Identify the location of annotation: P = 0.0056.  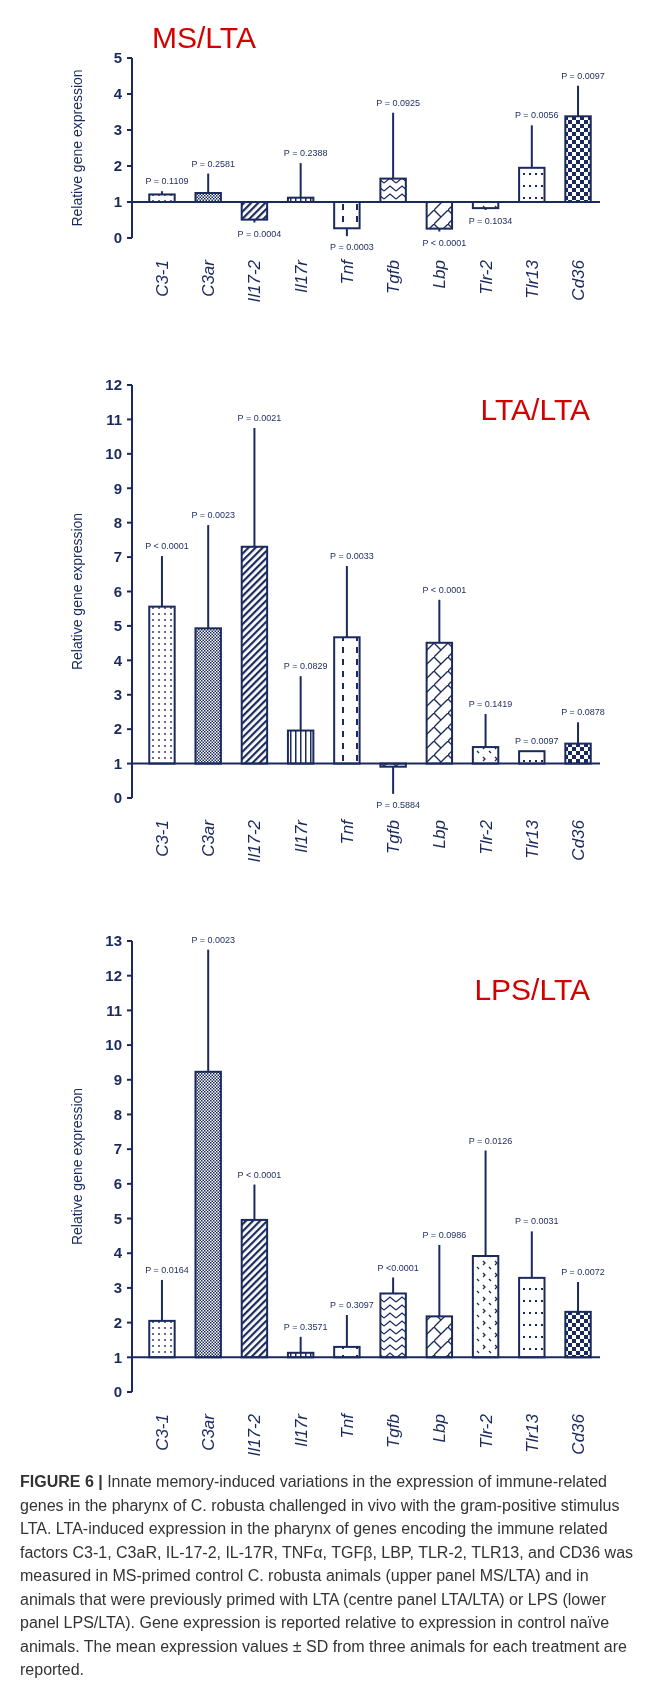
(537, 115).